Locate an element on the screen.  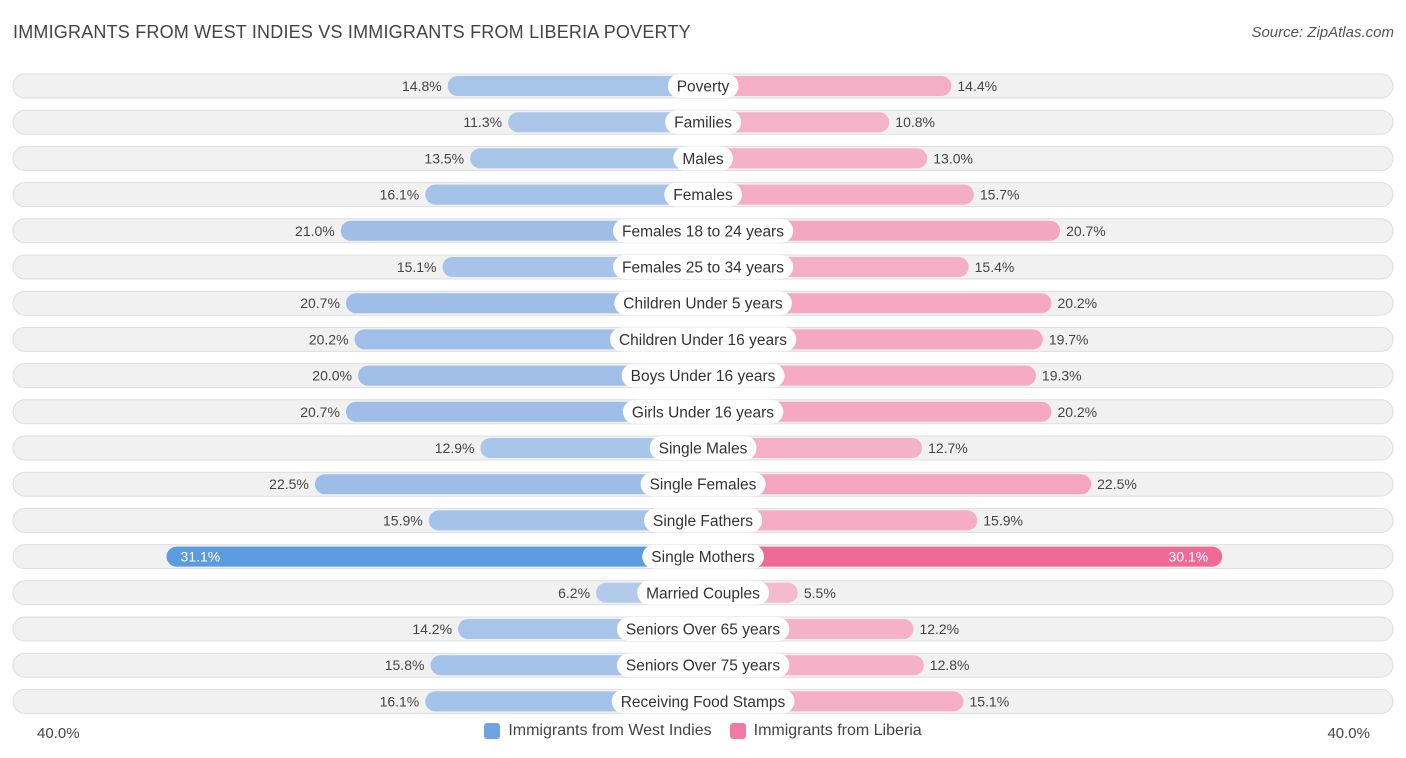
bar-west-indies-poverty is located at coordinates (575, 86).